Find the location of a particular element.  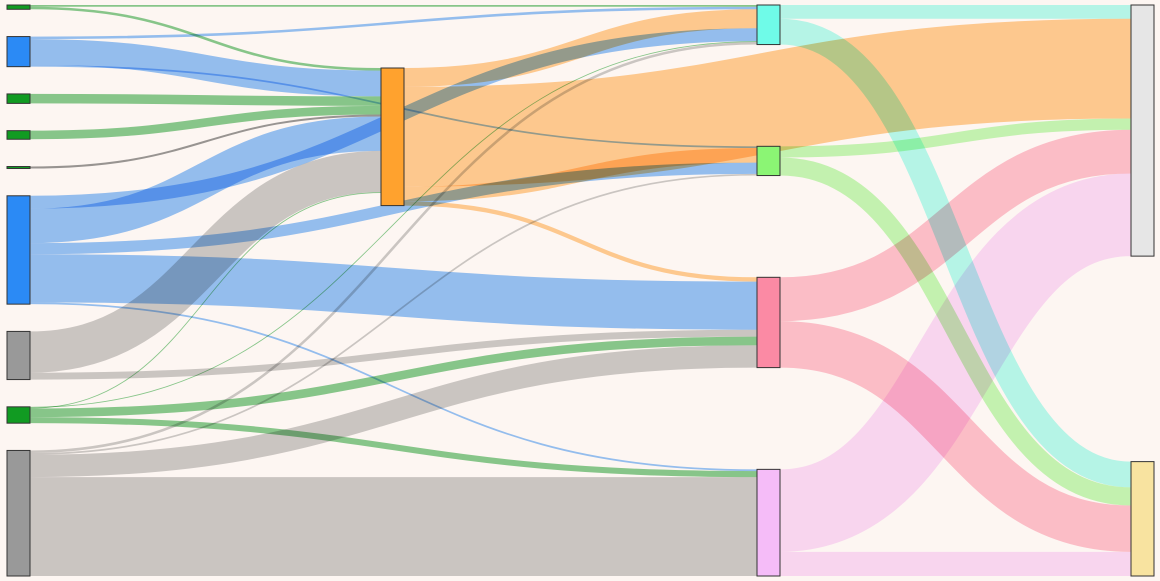

link-s7-c2 is located at coordinates (393, 377).